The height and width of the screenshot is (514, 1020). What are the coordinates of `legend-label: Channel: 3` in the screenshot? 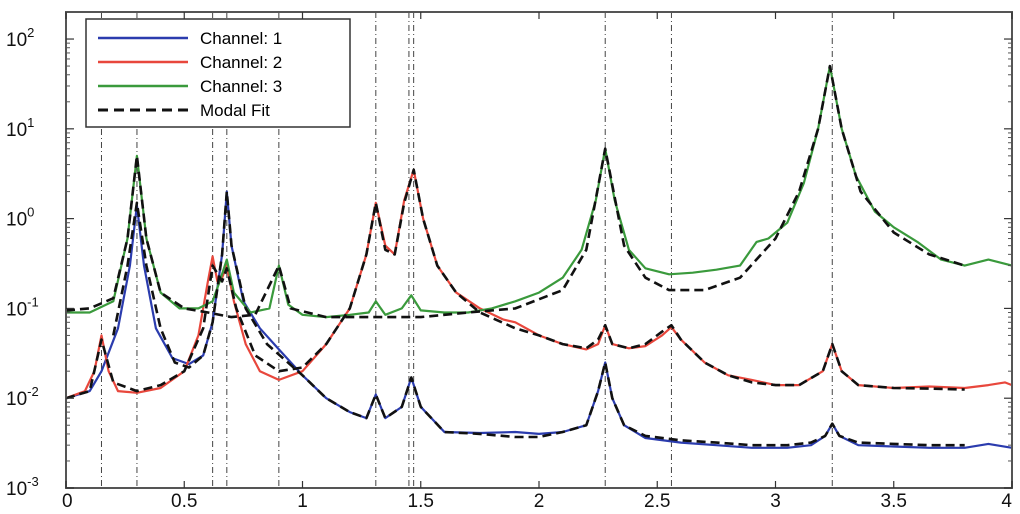 It's located at (241, 86).